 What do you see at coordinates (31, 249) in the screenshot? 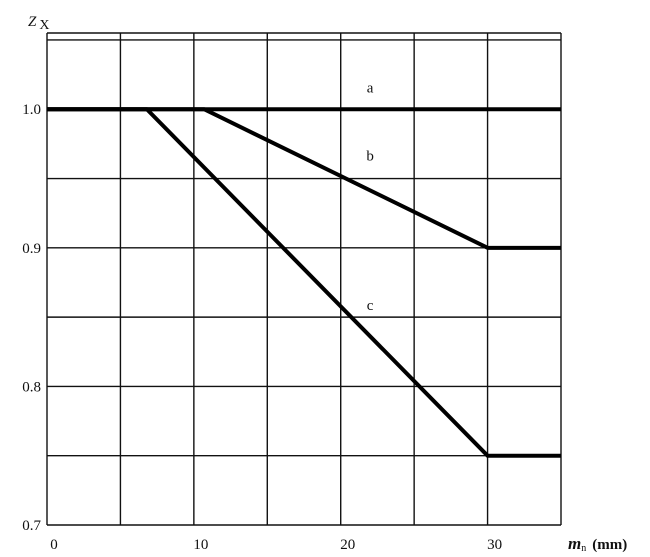
I see `y-tick-label: 0.9` at bounding box center [31, 249].